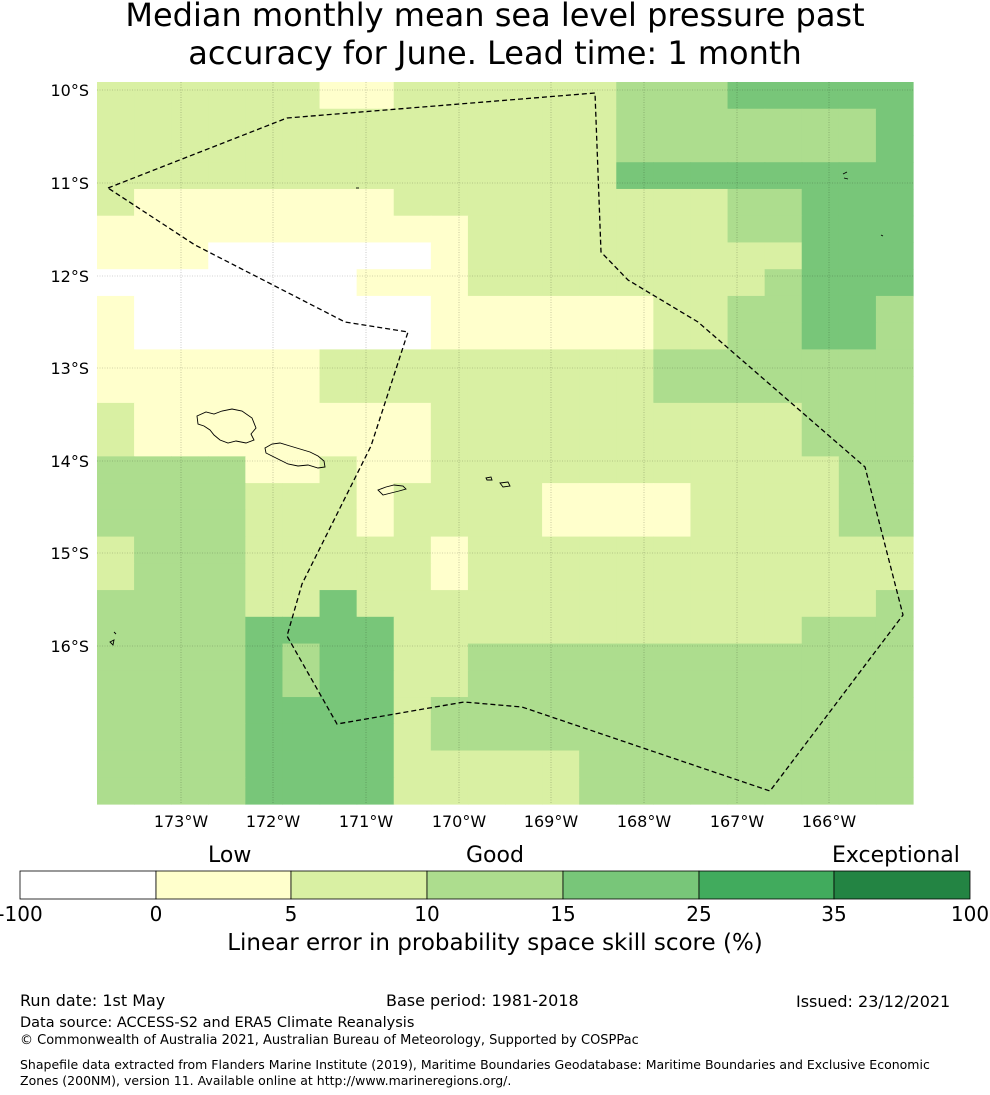 The image size is (990, 1095). I want to click on colorbar-segment, so click(88, 885).